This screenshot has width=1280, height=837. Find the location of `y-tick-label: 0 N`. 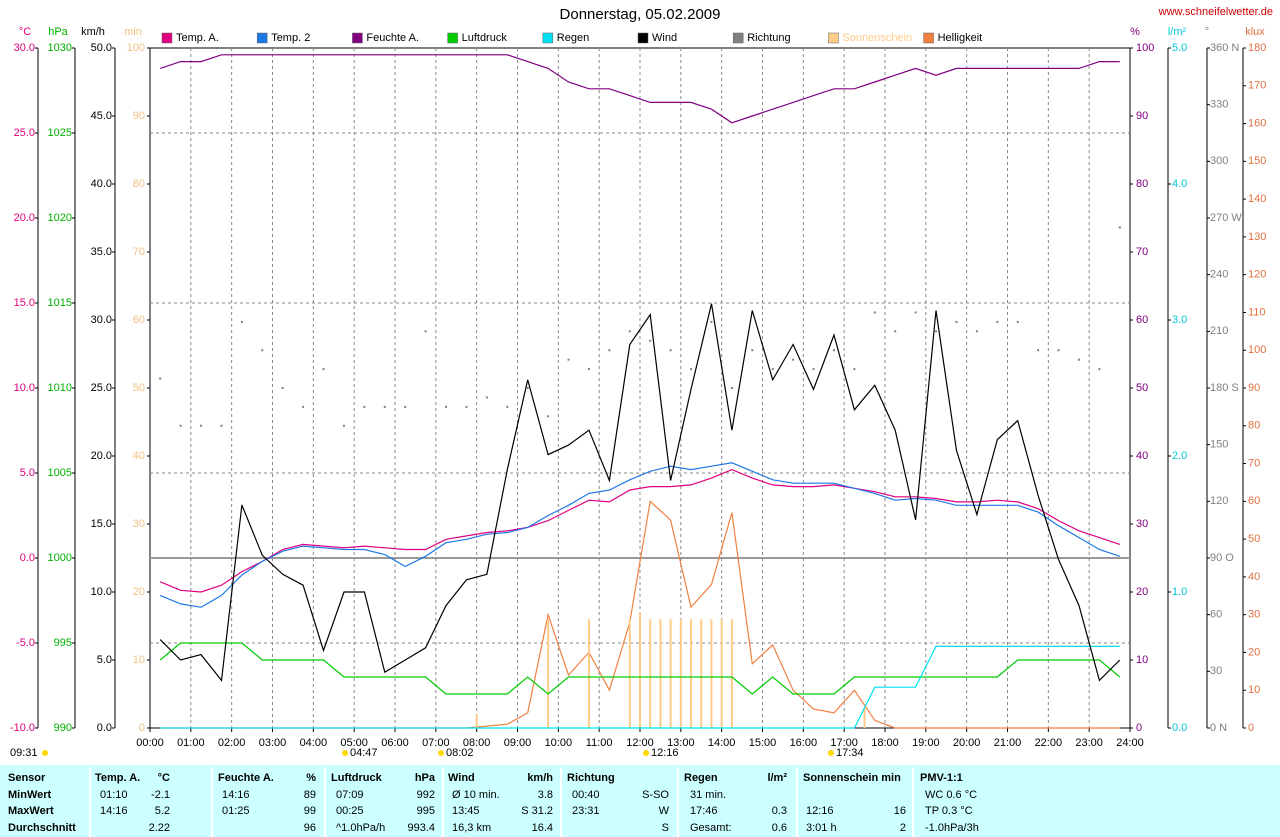

y-tick-label: 0 N is located at coordinates (1218, 728).